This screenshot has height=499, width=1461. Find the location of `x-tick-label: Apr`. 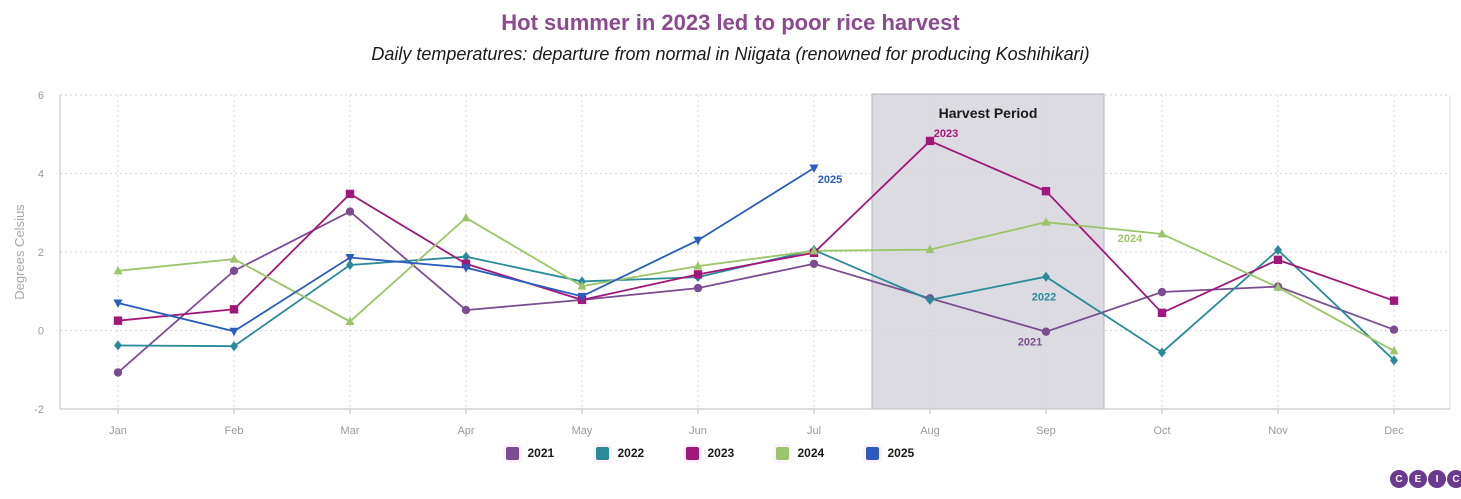

x-tick-label: Apr is located at coordinates (465, 431).